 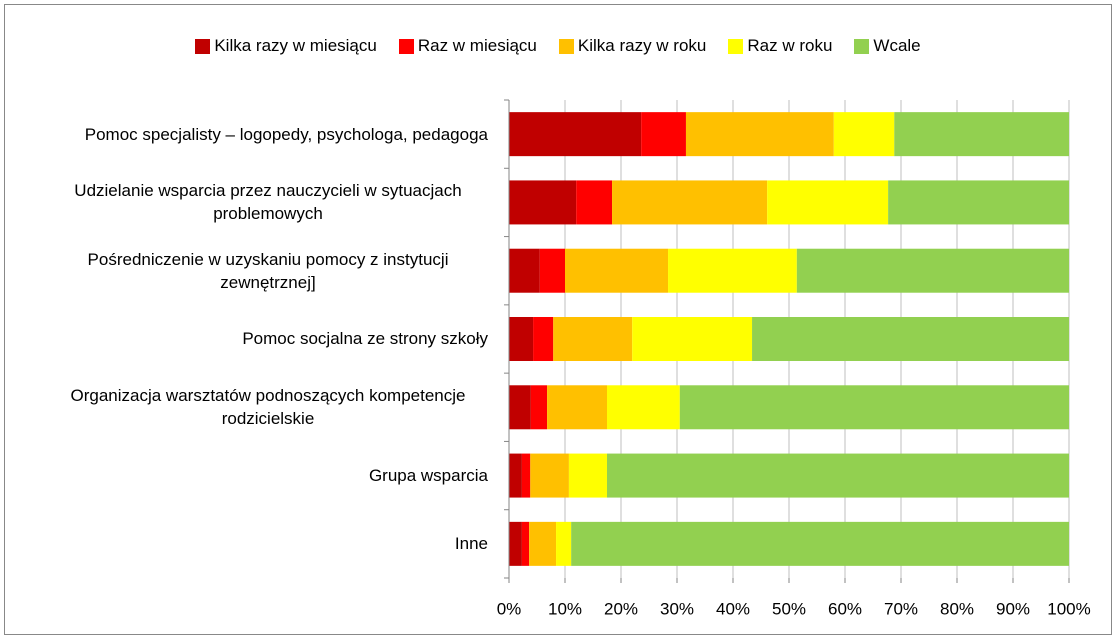 I want to click on legend-item: Wcale, so click(x=887, y=46).